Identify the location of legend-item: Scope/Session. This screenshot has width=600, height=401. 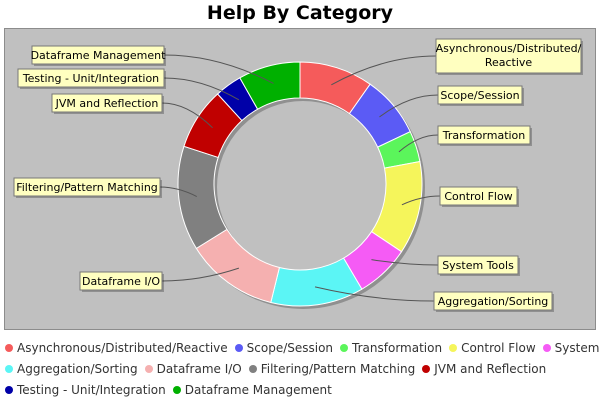
(284, 348).